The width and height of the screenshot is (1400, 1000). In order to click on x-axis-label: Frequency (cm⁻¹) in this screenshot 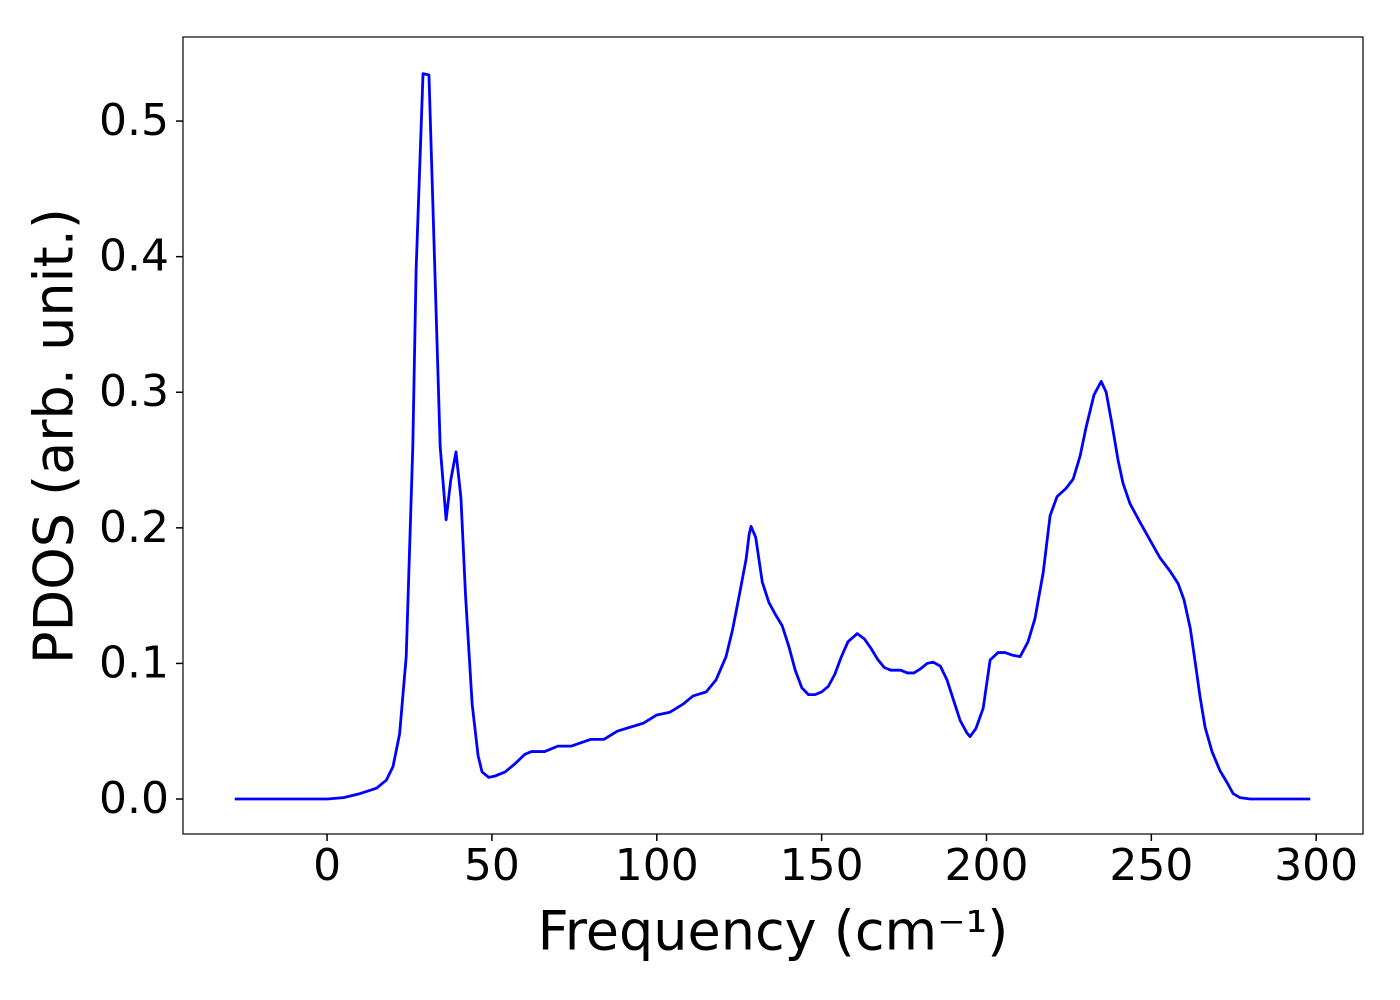, I will do `click(773, 931)`.